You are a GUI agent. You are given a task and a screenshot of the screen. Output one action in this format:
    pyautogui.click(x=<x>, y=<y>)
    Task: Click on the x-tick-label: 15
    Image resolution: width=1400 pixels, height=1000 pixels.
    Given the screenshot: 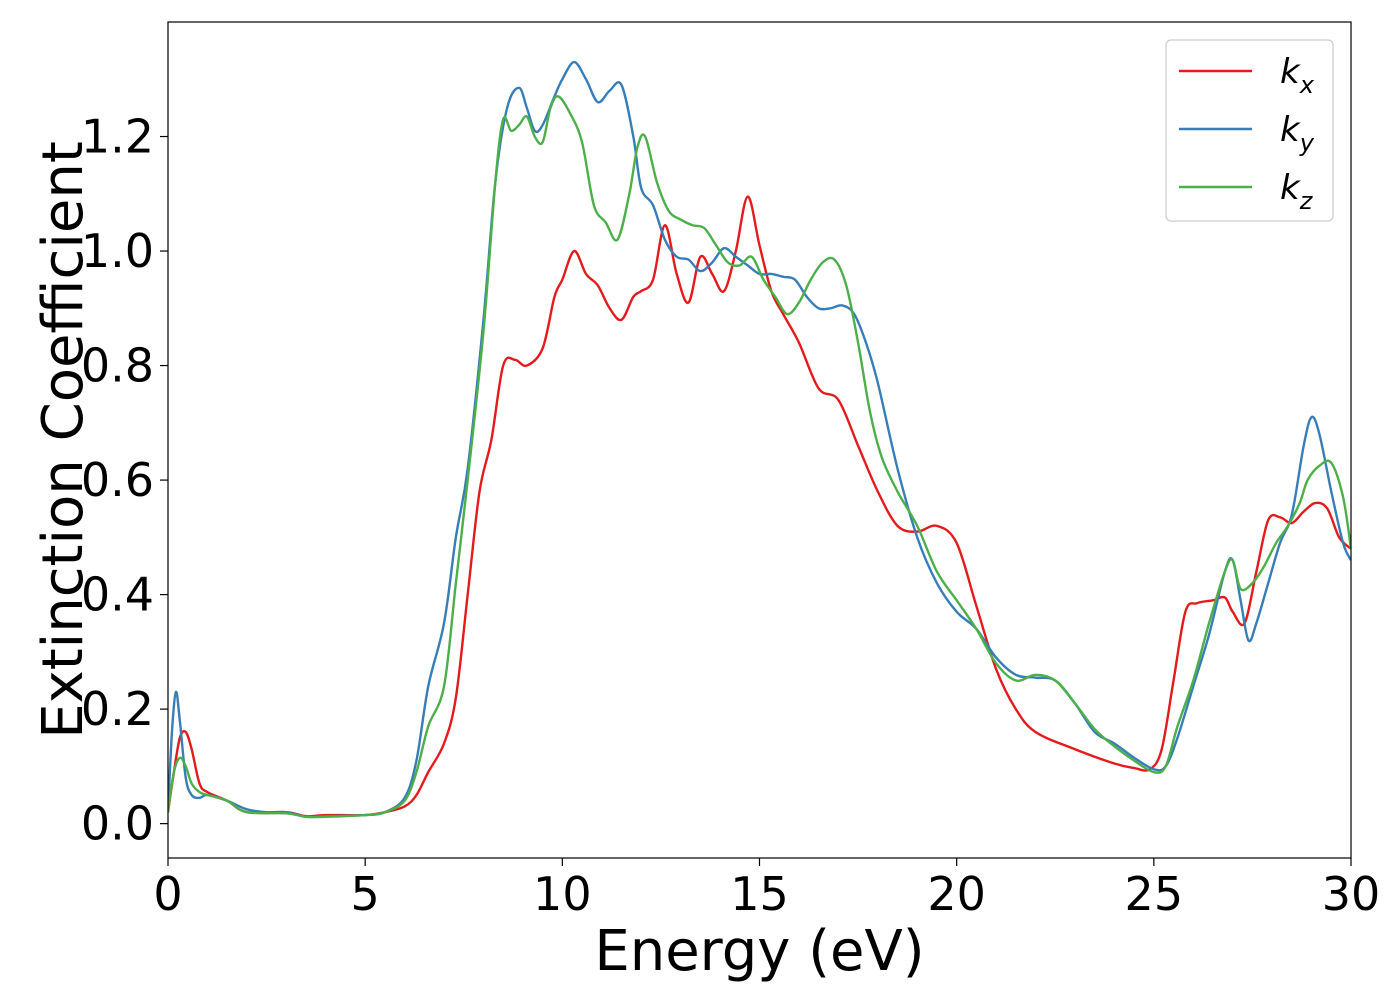 What is the action you would take?
    pyautogui.click(x=759, y=894)
    